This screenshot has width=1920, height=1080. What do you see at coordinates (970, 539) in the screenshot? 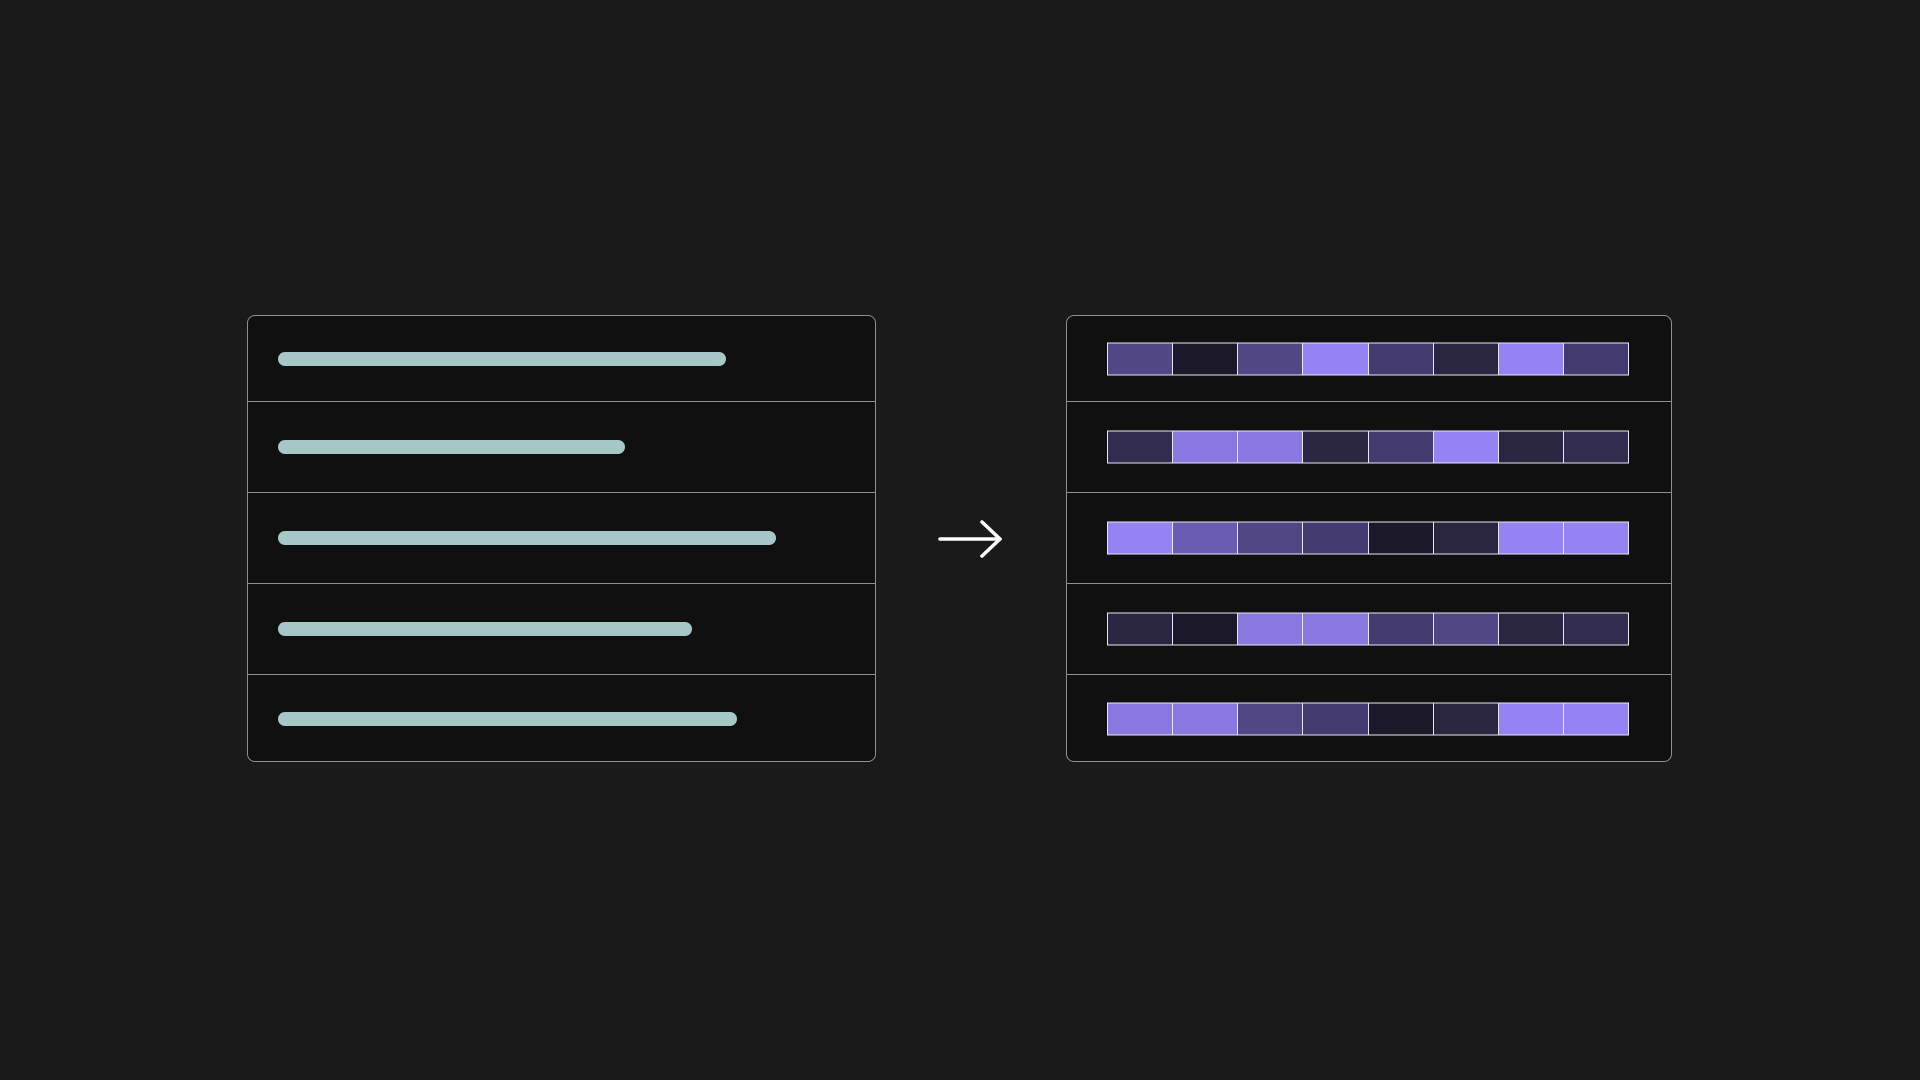
I see `arrow-right-icon` at bounding box center [970, 539].